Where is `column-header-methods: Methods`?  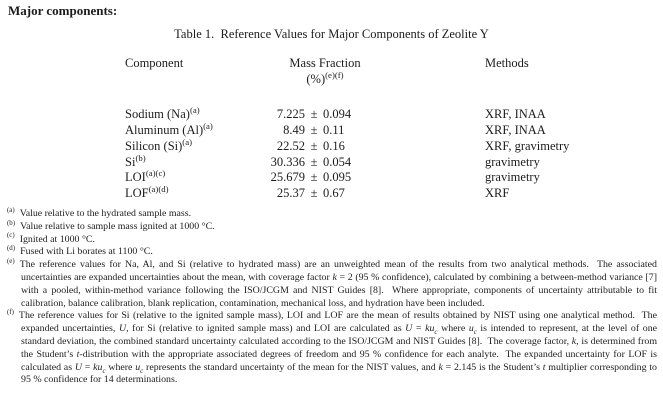
column-header-methods: Methods is located at coordinates (507, 63).